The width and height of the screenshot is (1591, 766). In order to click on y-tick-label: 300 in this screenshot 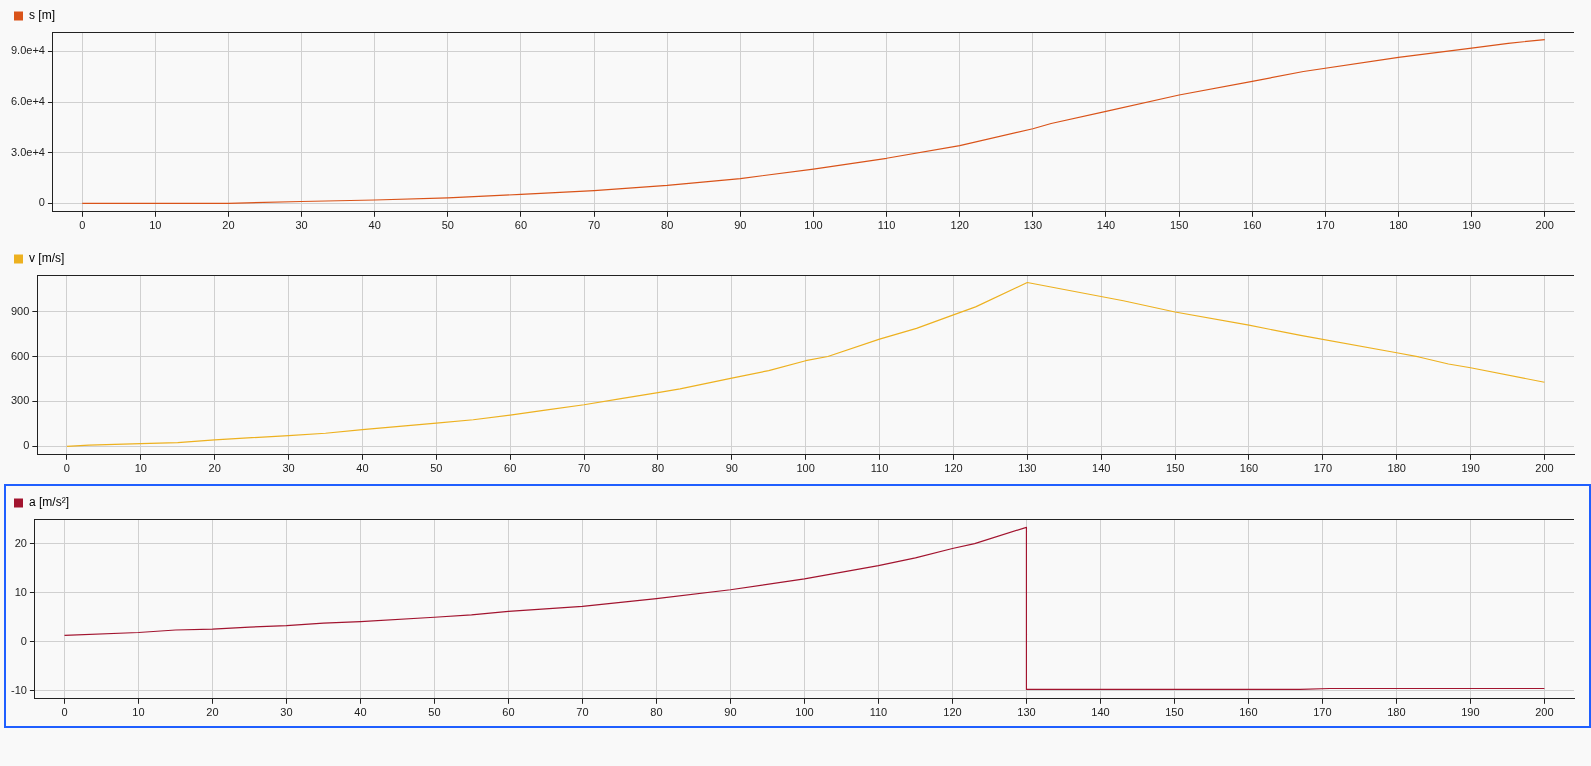, I will do `click(20, 400)`.